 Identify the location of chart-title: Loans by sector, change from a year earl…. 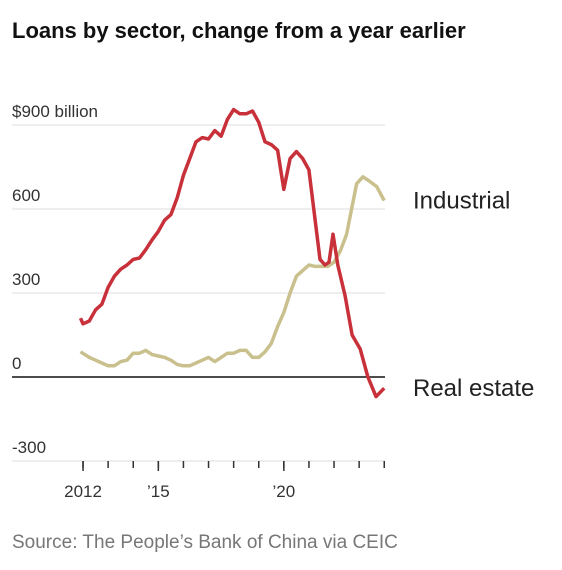
(239, 30).